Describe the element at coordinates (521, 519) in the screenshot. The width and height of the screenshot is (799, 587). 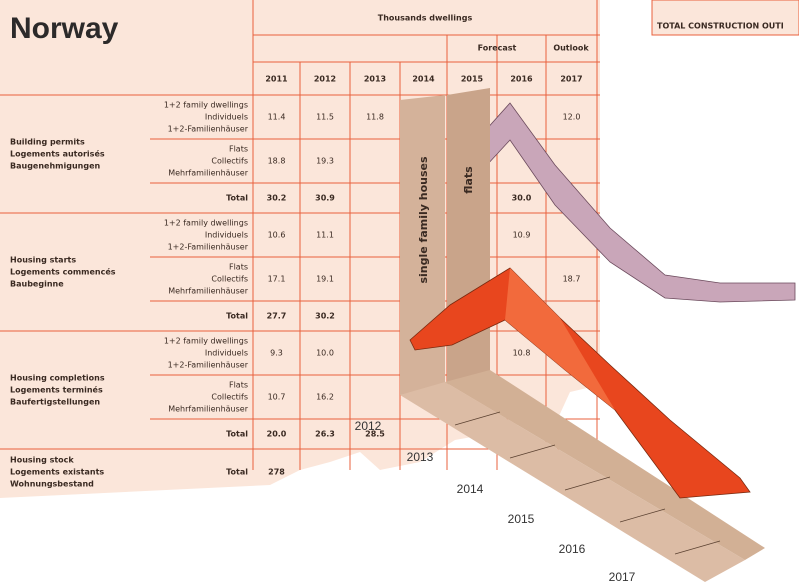
I see `year-label: 2015` at that location.